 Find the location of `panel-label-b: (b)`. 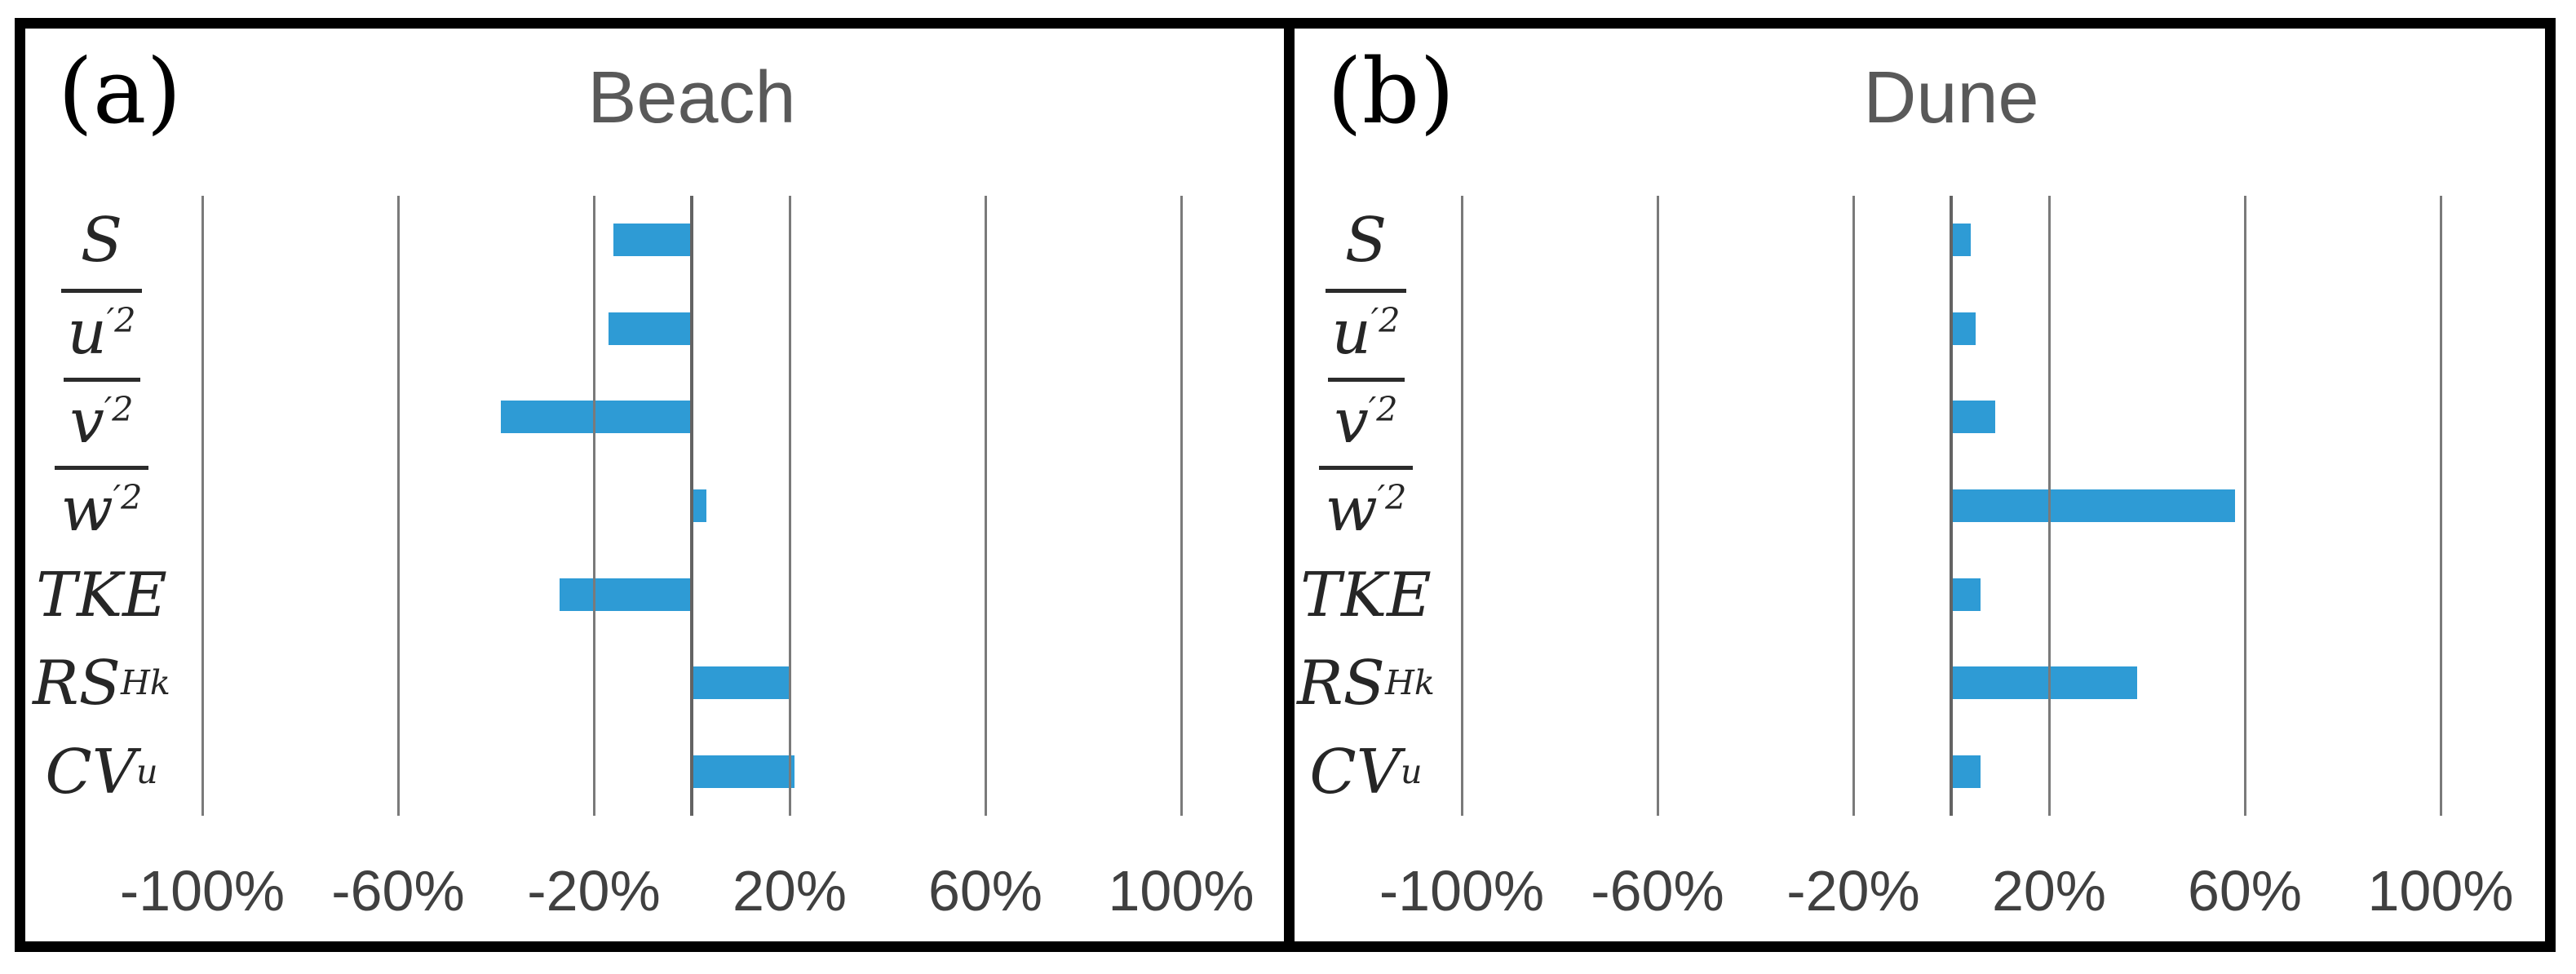

panel-label-b: (b) is located at coordinates (1391, 91).